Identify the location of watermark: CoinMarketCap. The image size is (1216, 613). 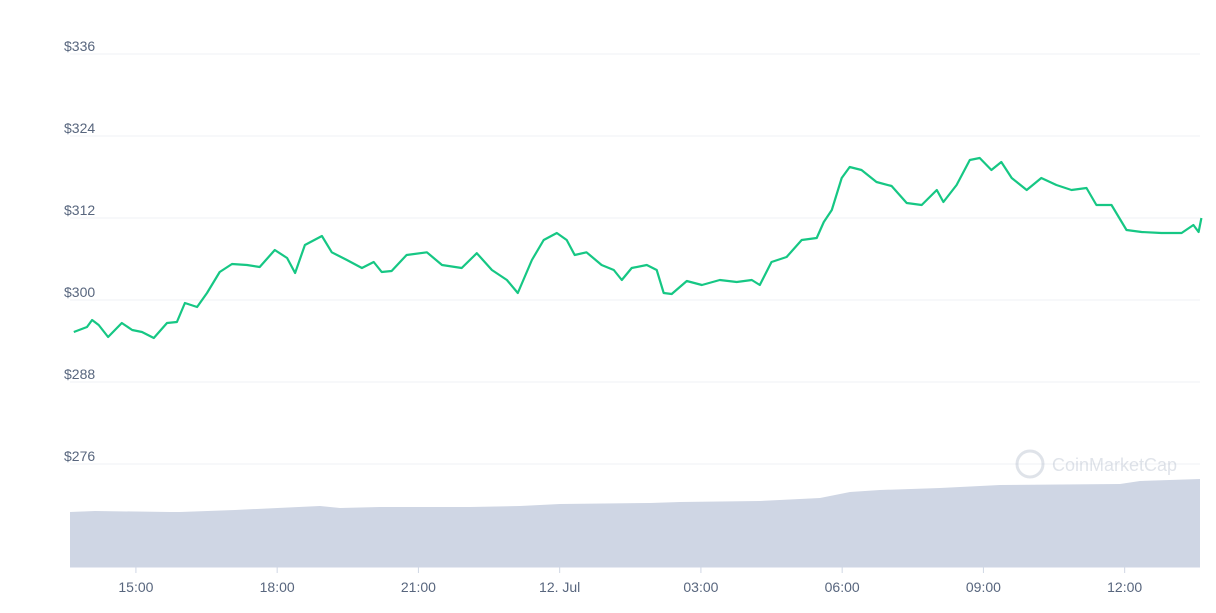
(1096, 464).